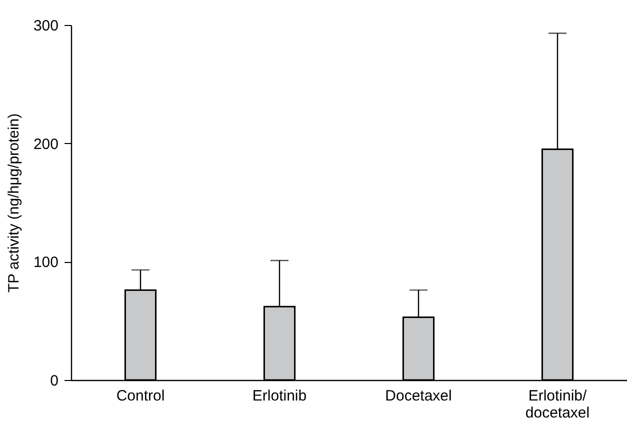 This screenshot has width=627, height=425. Describe the element at coordinates (279, 396) in the screenshot. I see `x-tick-label: Erlotinib` at that location.